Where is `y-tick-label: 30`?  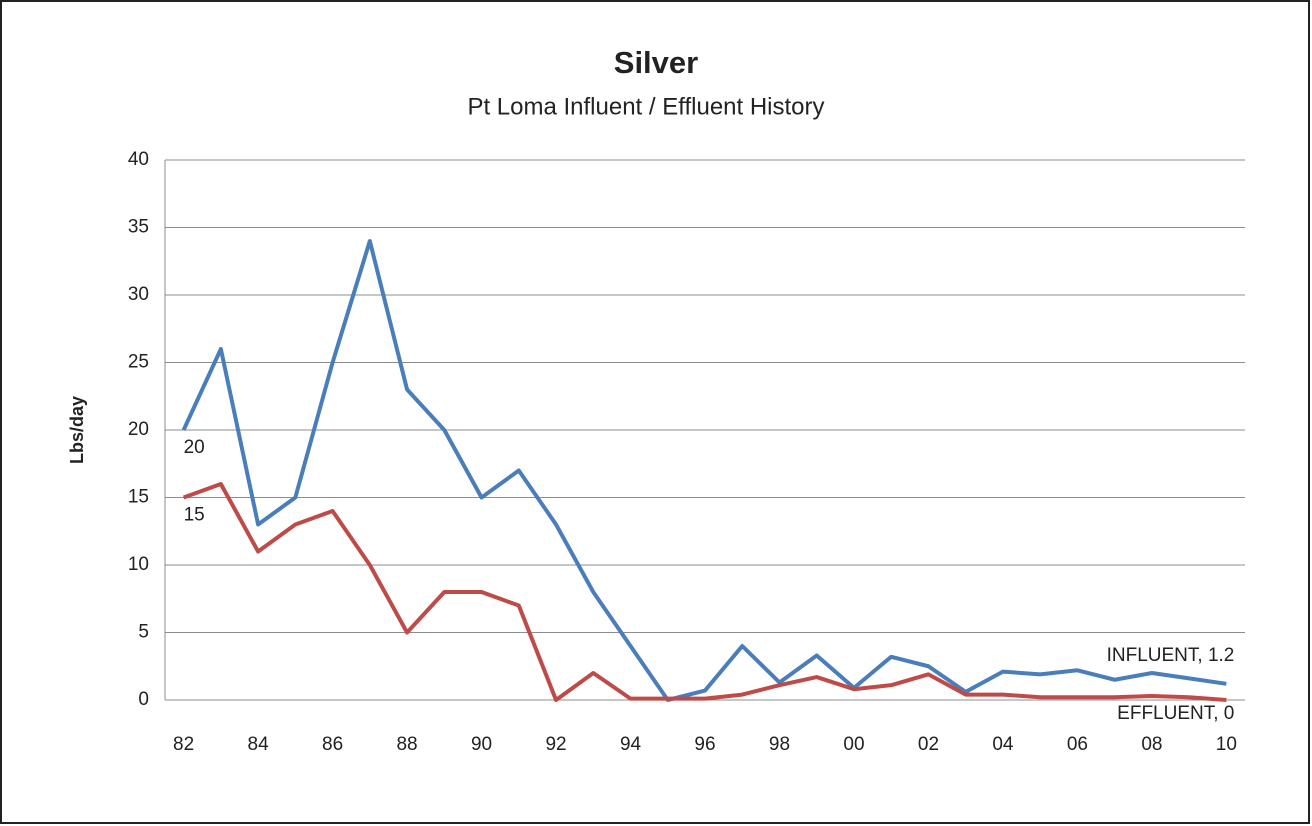
y-tick-label: 30 is located at coordinates (138, 294).